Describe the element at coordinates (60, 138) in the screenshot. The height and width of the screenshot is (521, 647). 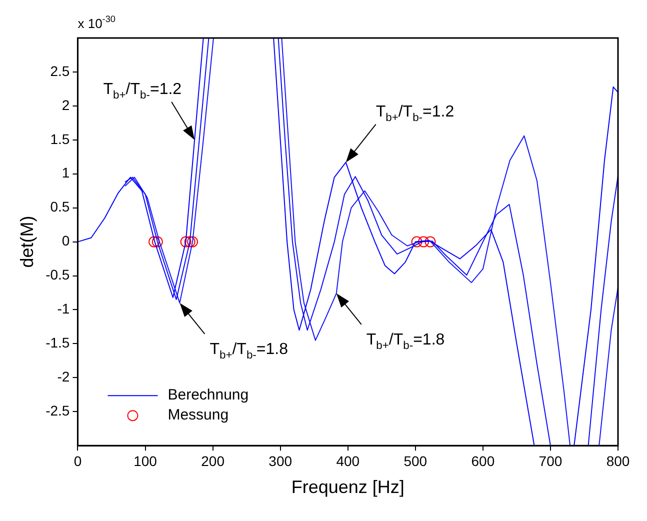
I see `y-tick-label: 1.5` at that location.